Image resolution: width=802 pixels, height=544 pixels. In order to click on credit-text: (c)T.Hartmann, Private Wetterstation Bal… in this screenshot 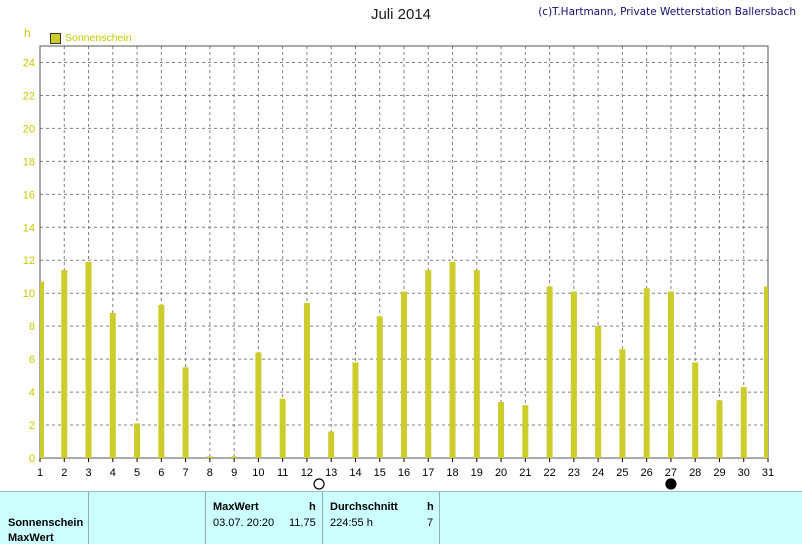, I will do `click(667, 12)`.